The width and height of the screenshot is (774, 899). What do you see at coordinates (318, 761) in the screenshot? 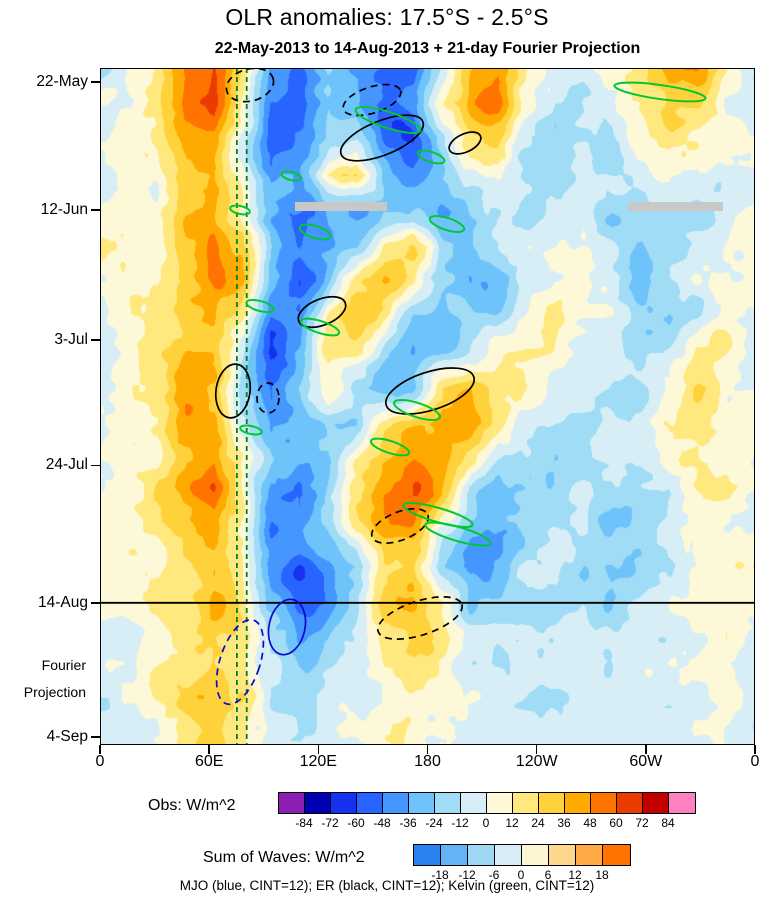
I see `x-tick-label: 120E` at bounding box center [318, 761].